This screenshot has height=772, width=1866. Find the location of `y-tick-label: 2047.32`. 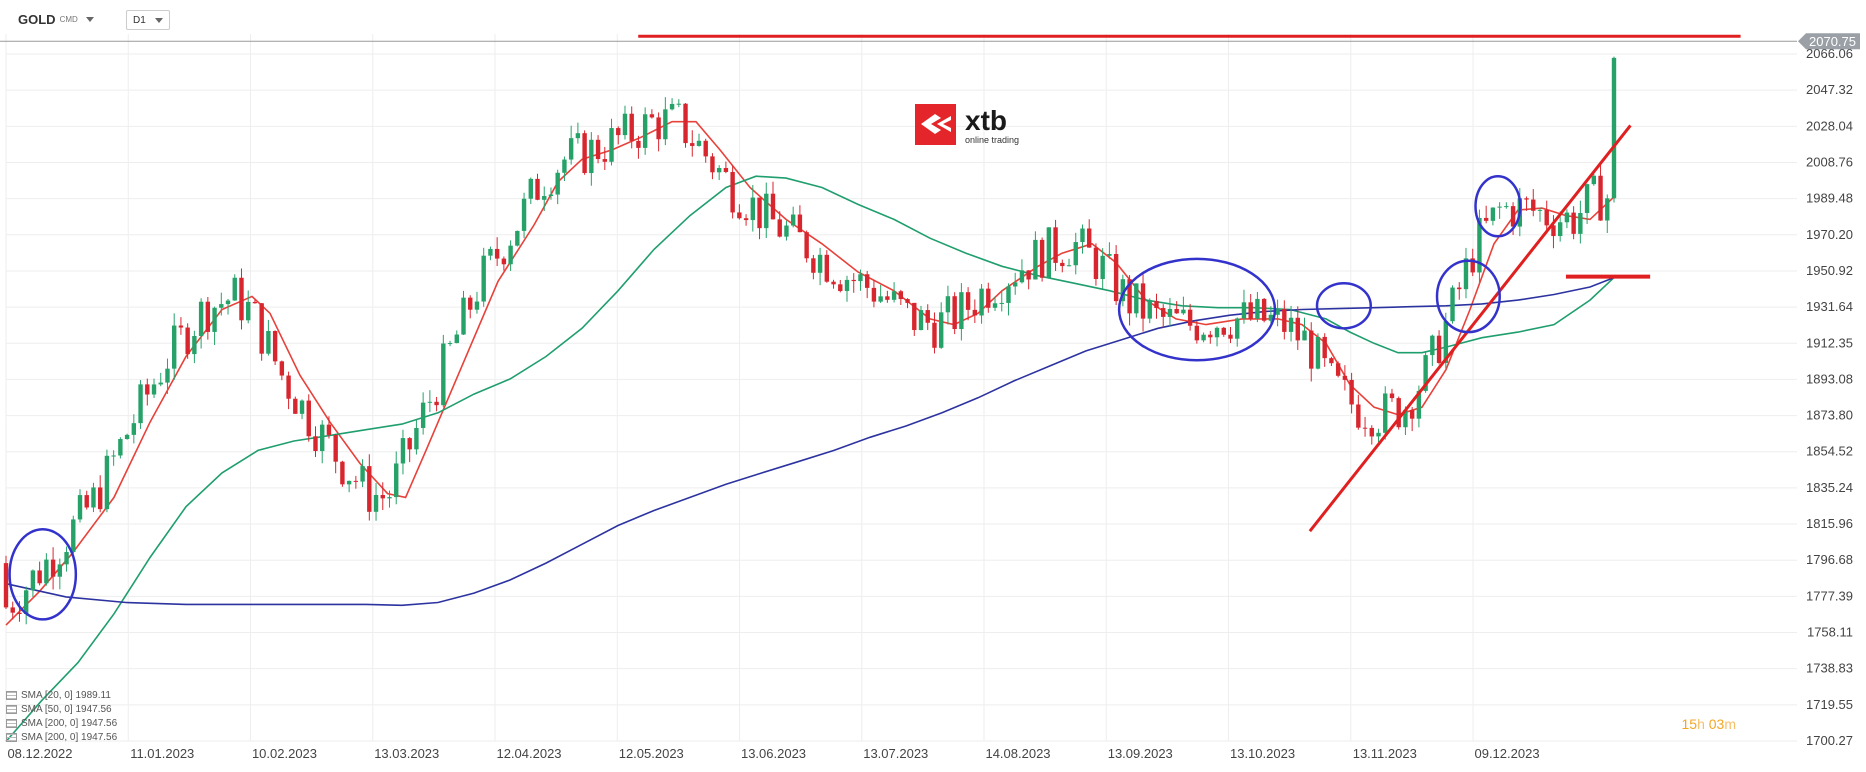

y-tick-label: 2047.32 is located at coordinates (1829, 89).